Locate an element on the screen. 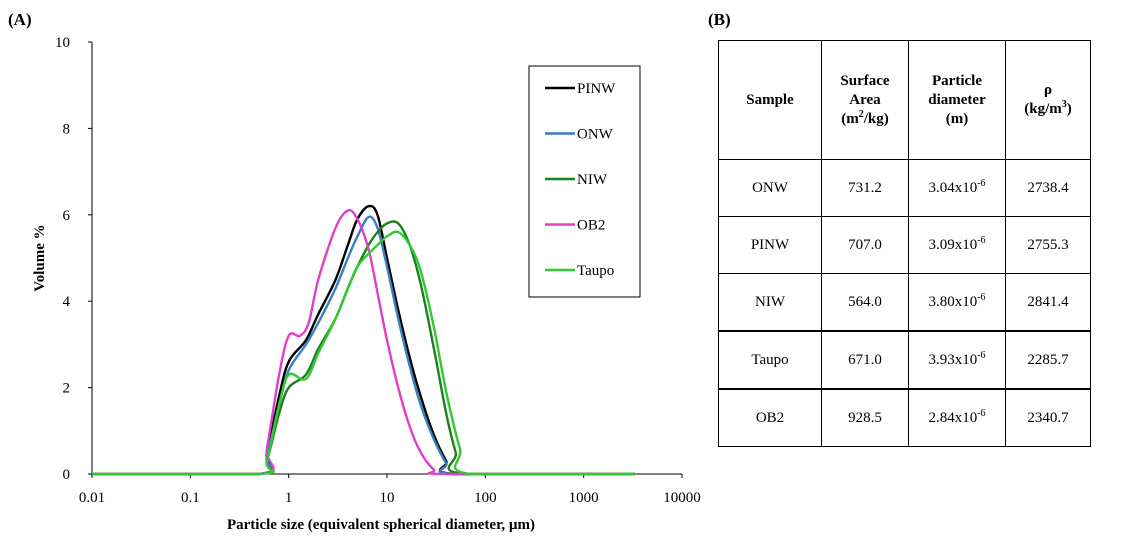 This screenshot has height=539, width=1137. x-tick-label: 10 is located at coordinates (387, 498).